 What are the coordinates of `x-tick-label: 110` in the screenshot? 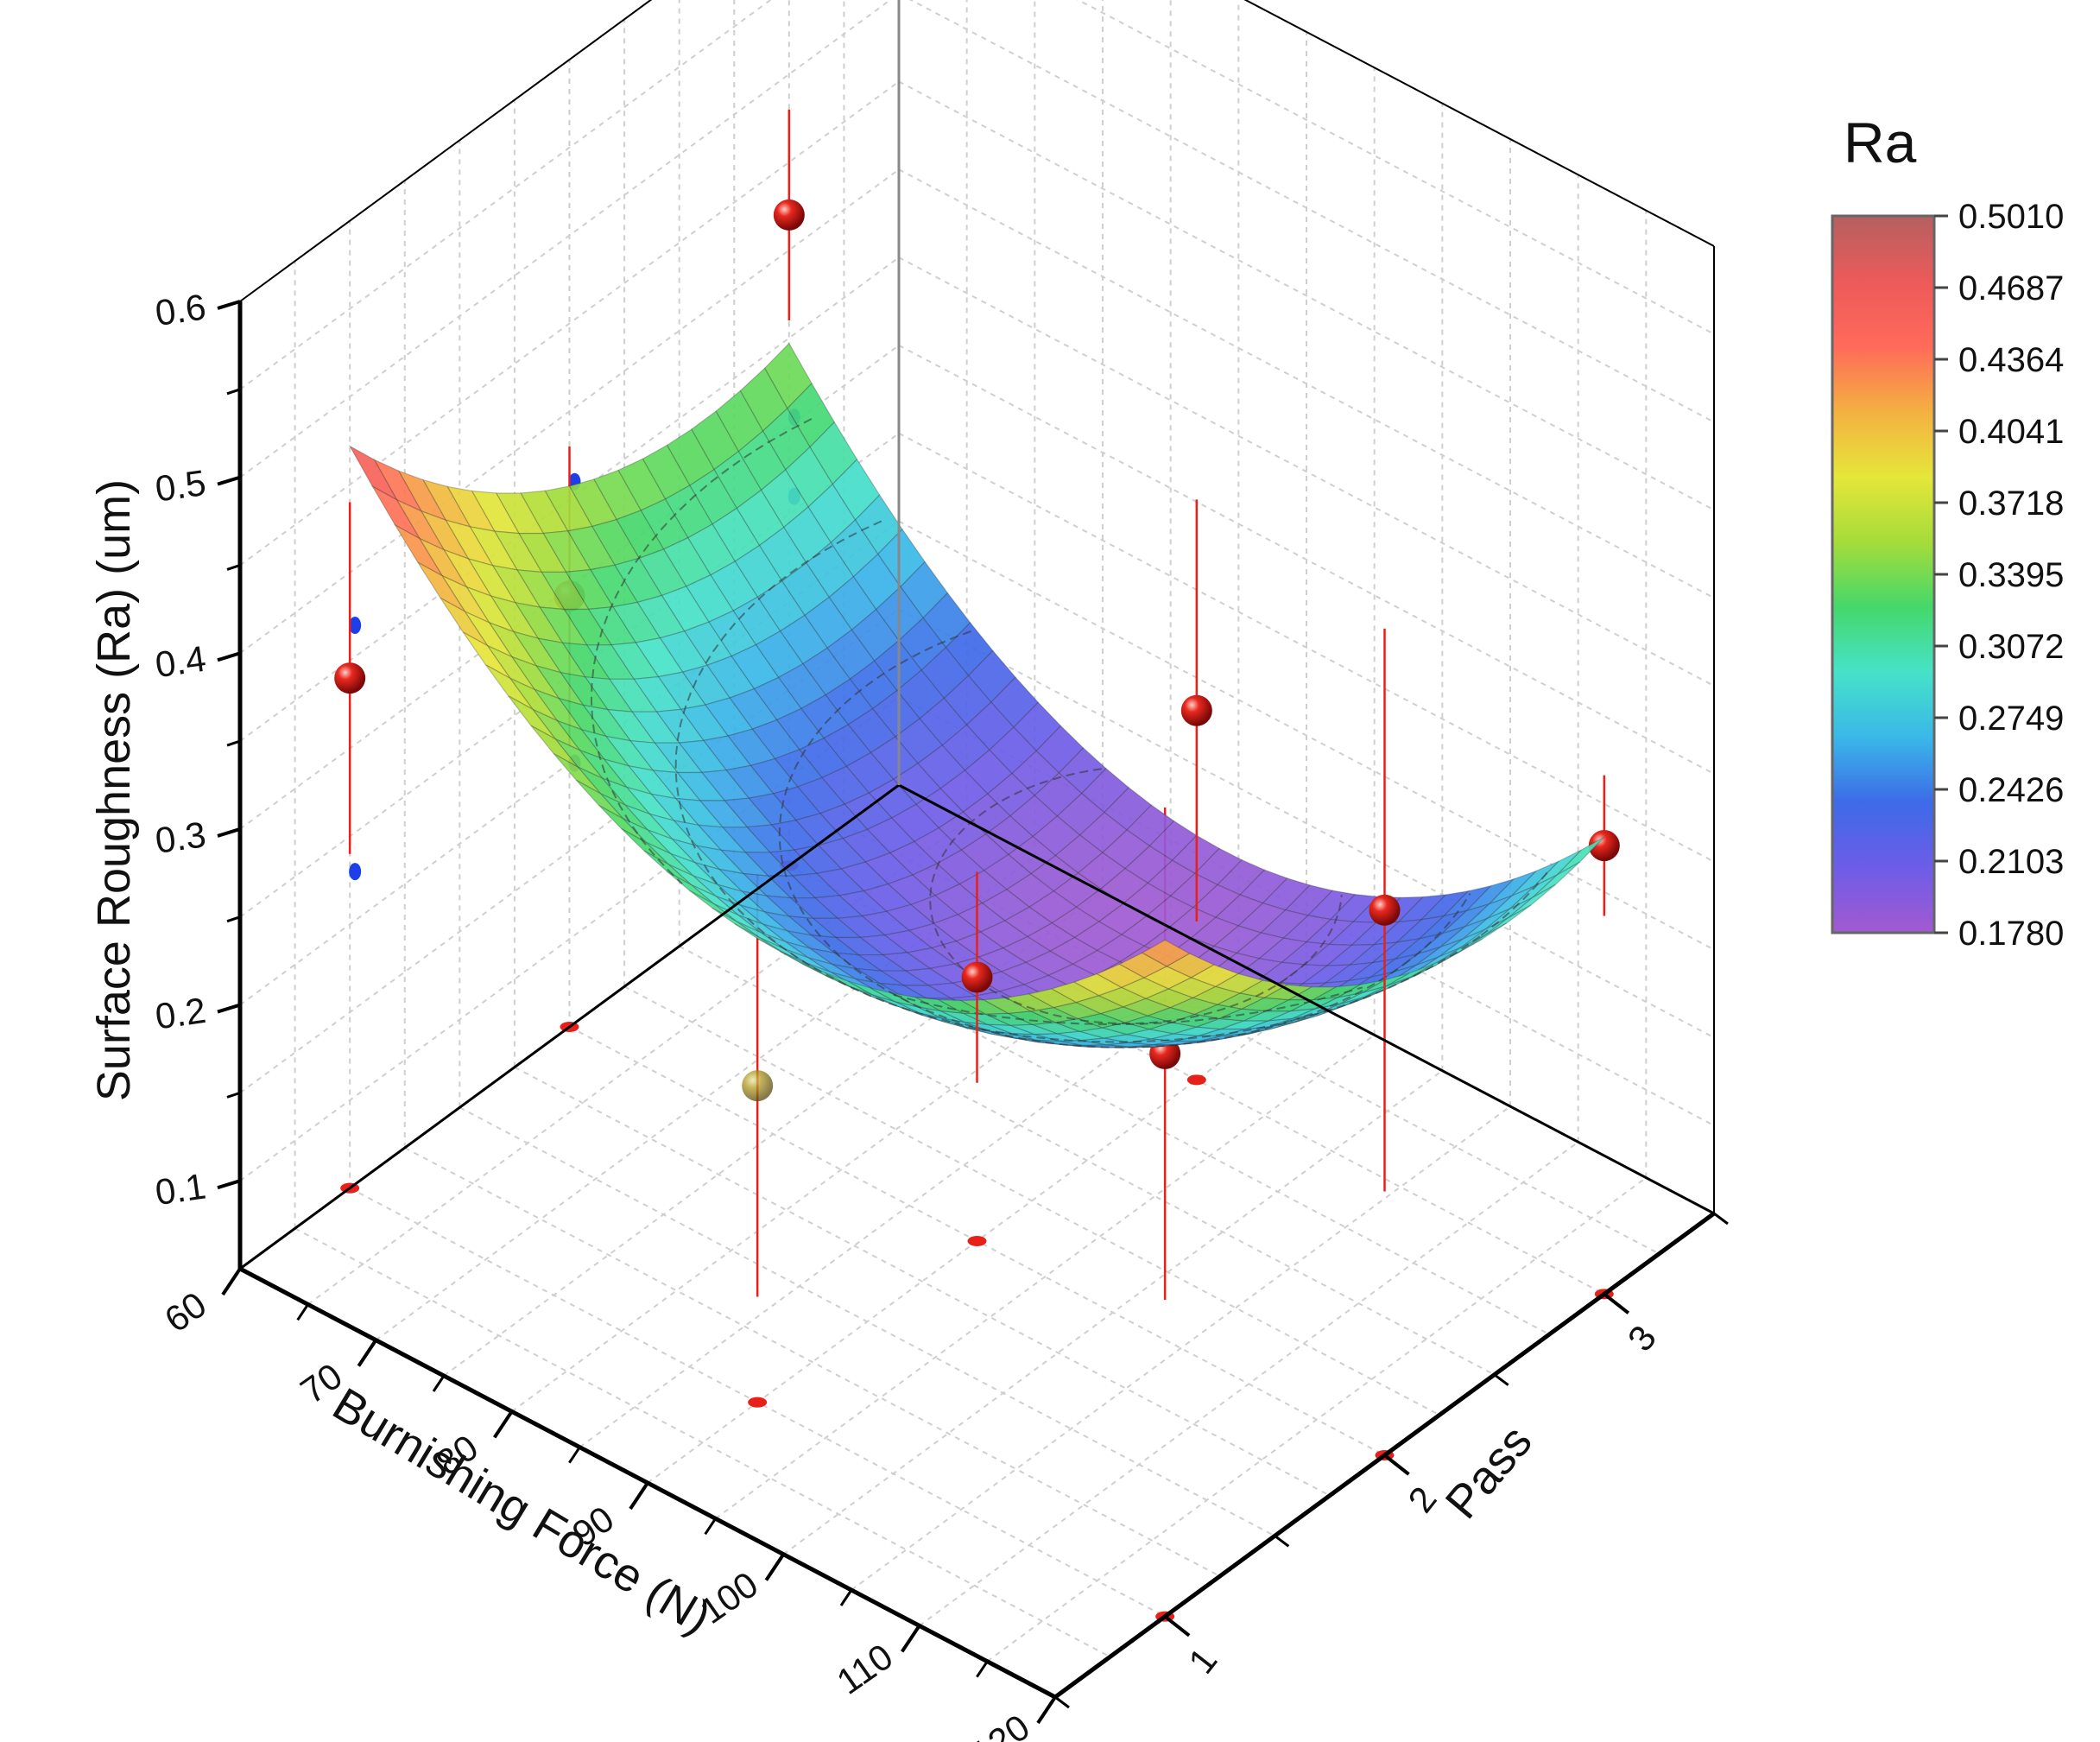 It's located at (864, 1669).